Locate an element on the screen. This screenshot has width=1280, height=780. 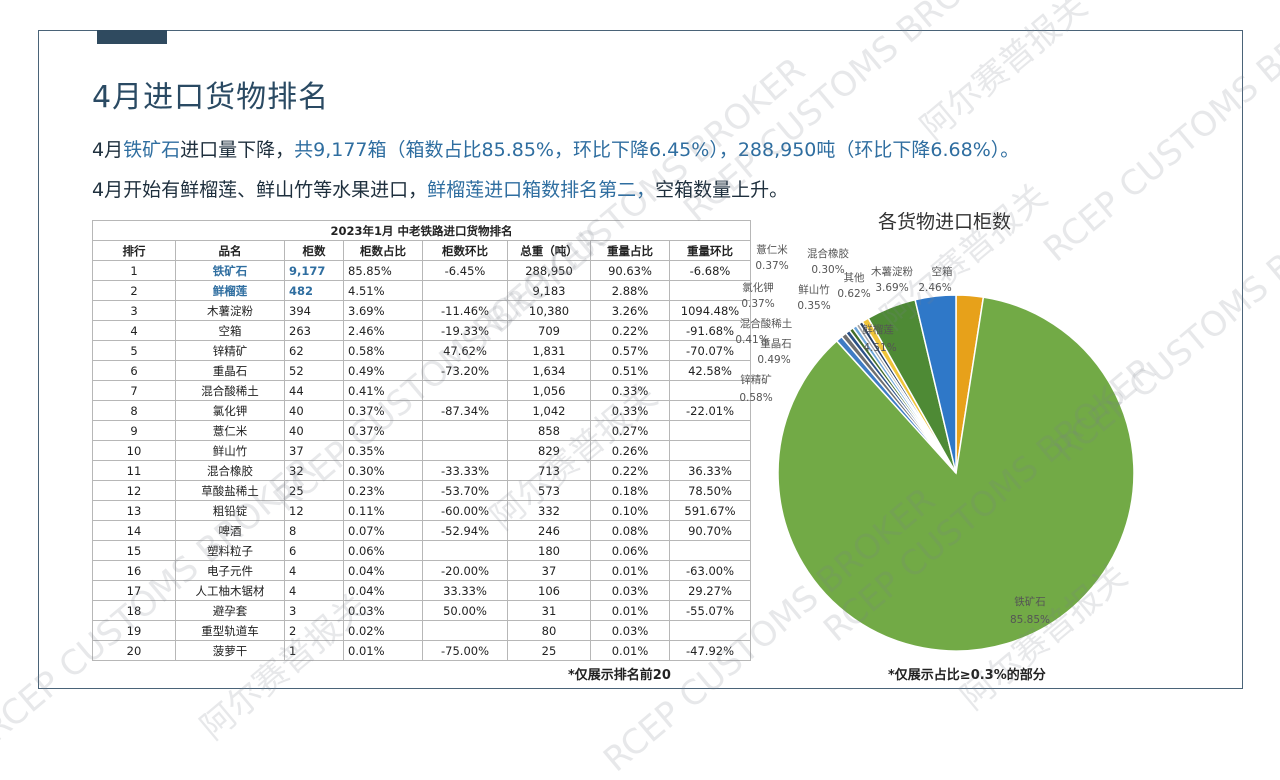
table-row: 5 锌精矿 62 0.58% 47.62% 1,831 0.57% -70.07% is located at coordinates (421, 350).